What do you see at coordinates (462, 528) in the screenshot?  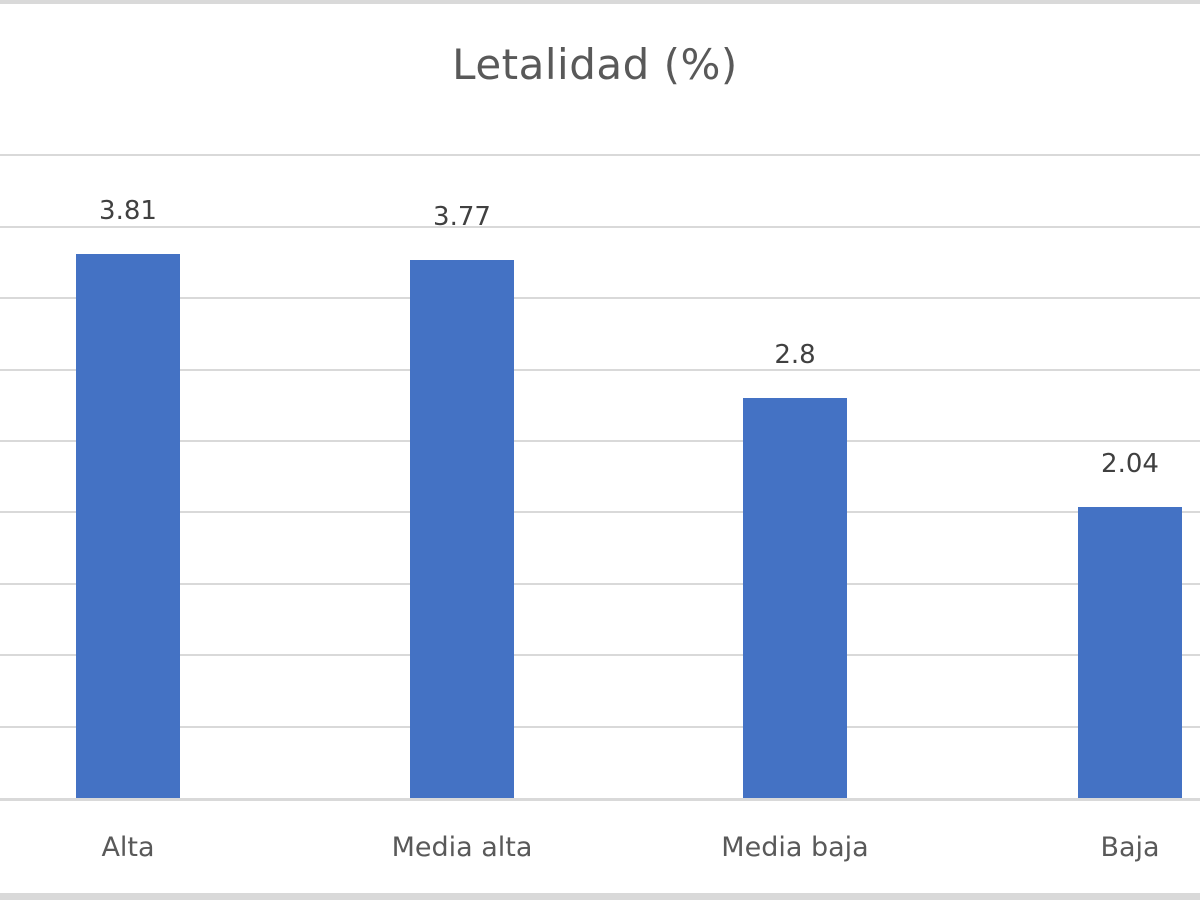 I see `bar-media-alta` at bounding box center [462, 528].